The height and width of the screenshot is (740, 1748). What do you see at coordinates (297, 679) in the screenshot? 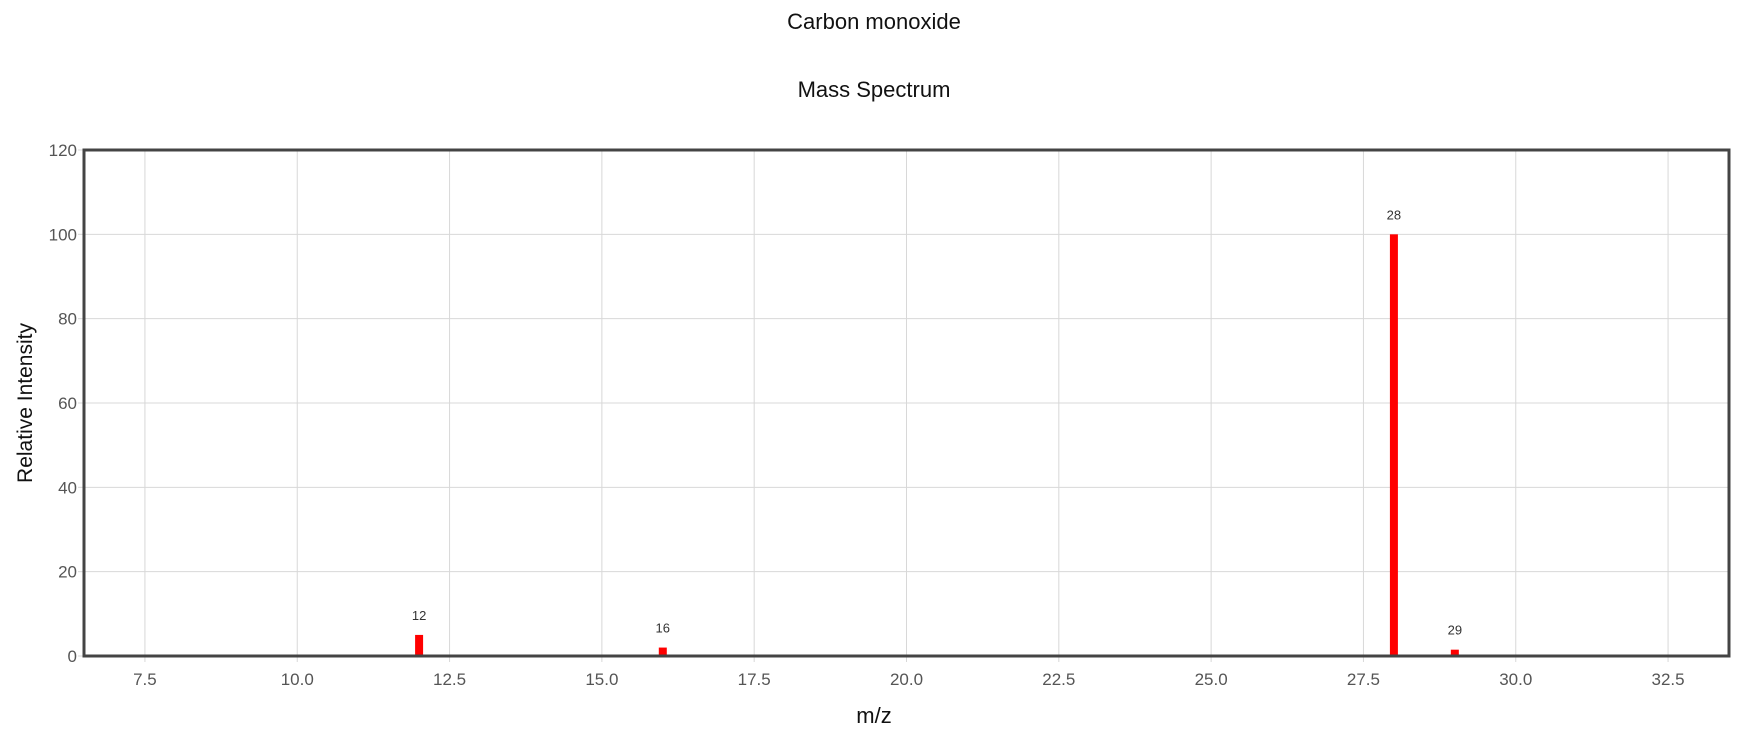
I see `x-tick-label: 10.0` at bounding box center [297, 679].